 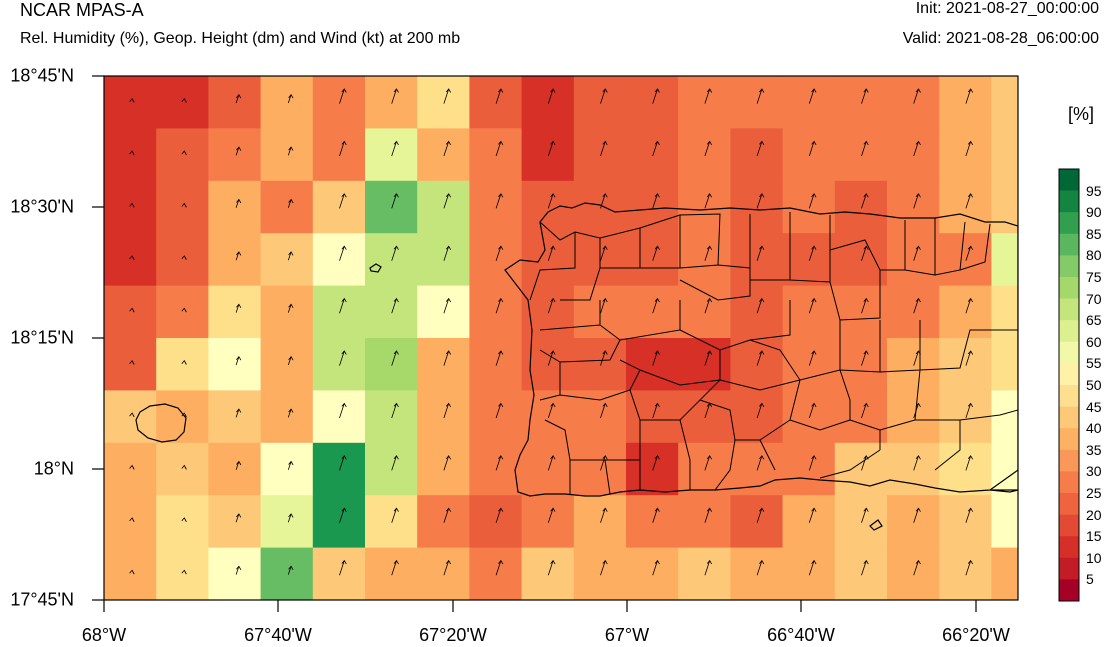 What do you see at coordinates (1000, 38) in the screenshot?
I see `valid-time: Valid: 2021-08-28_06:00:00` at bounding box center [1000, 38].